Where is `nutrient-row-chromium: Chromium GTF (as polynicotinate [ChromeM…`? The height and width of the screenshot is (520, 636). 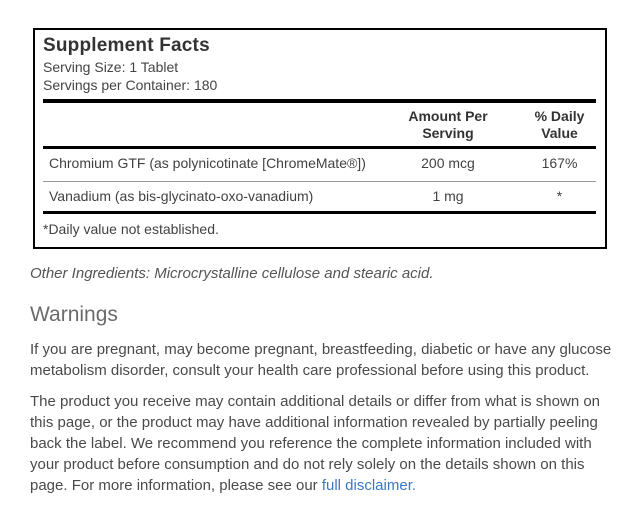 nutrient-row-chromium: Chromium GTF (as polynicotinate [ChromeM… is located at coordinates (319, 165).